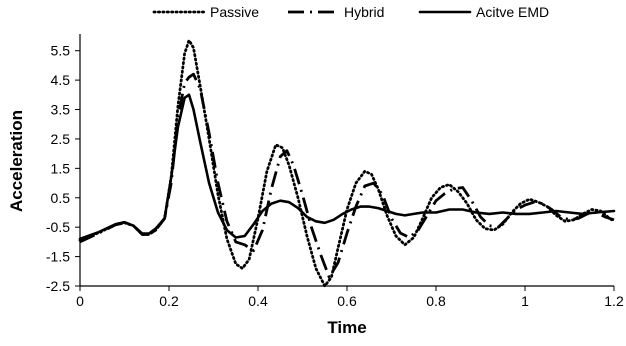  Describe the element at coordinates (614, 301) in the screenshot. I see `x-tick-label: 1.2` at that location.